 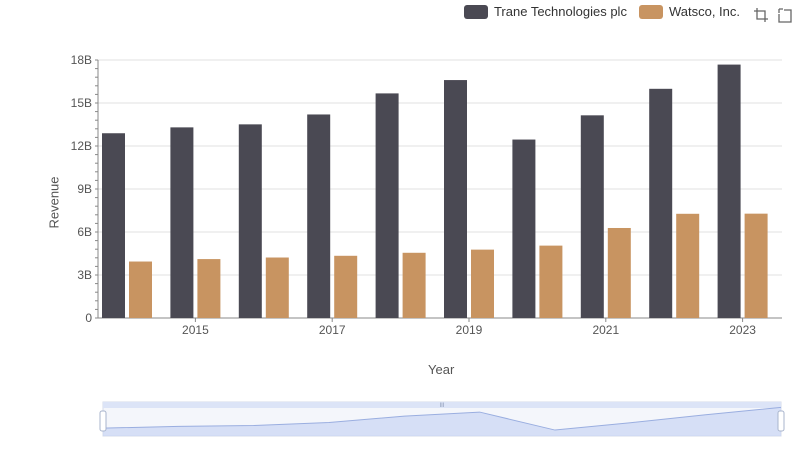 What do you see at coordinates (387, 205) in the screenshot?
I see `bar-trane-2018` at bounding box center [387, 205].